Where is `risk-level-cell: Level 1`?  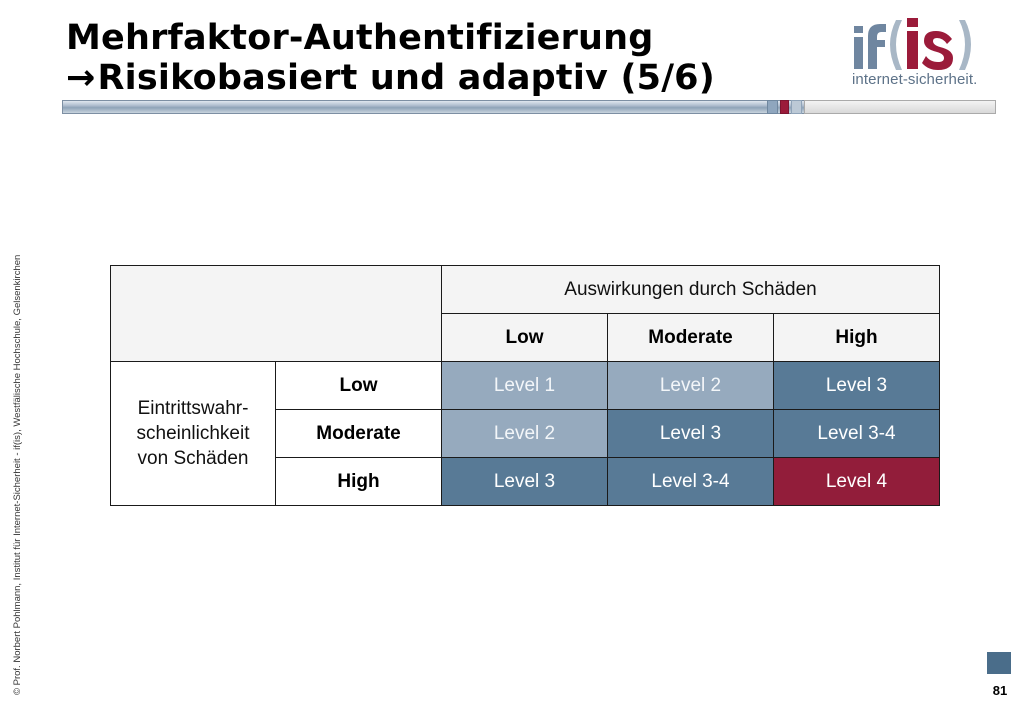 risk-level-cell: Level 1 is located at coordinates (524, 385).